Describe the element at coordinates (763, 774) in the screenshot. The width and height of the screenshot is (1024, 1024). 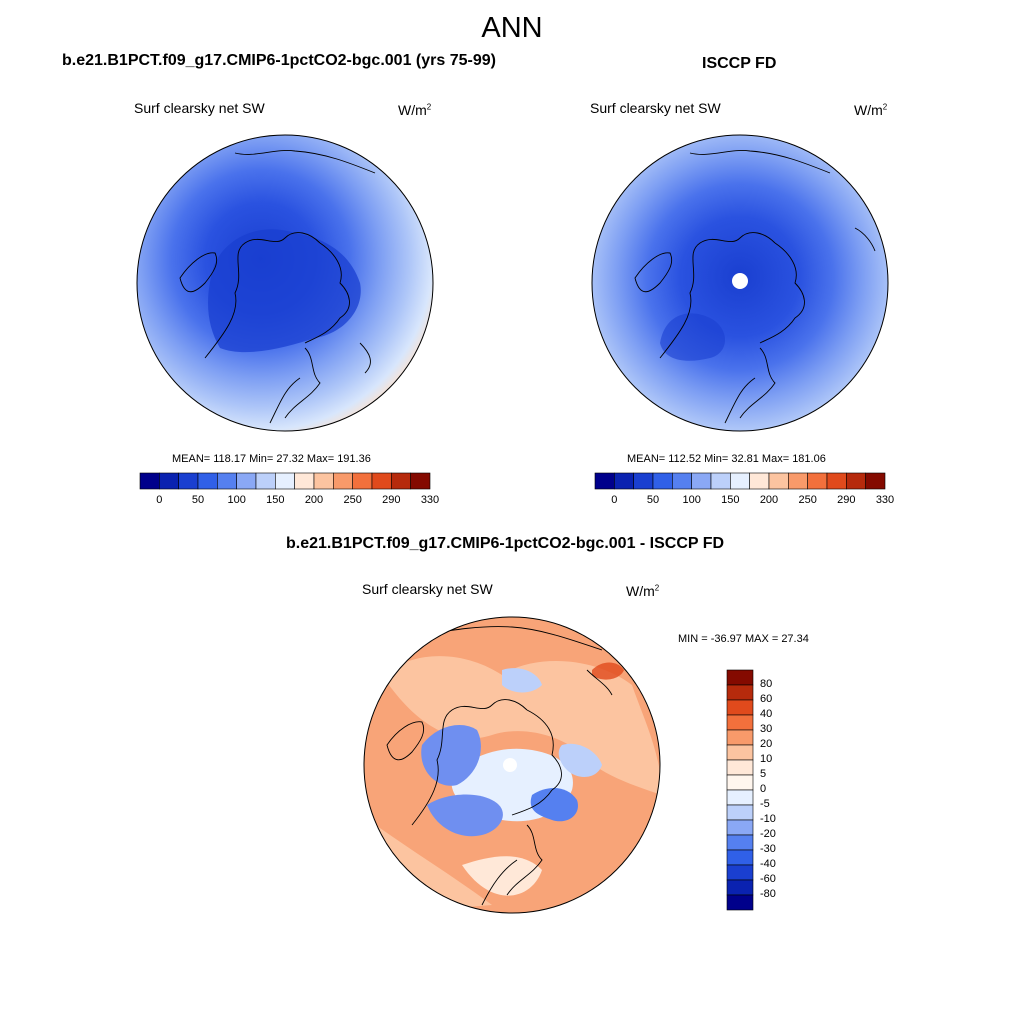
I see `colorbar-tick-label: 5` at that location.